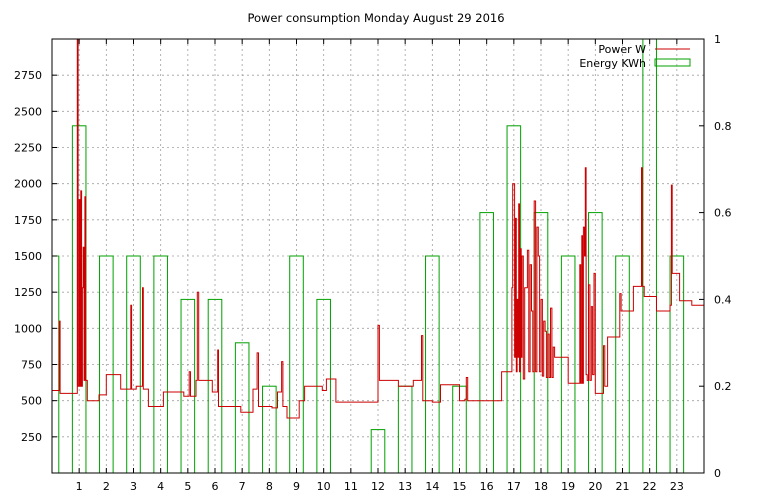 The height and width of the screenshot is (500, 768). What do you see at coordinates (296, 486) in the screenshot?
I see `x-tick-label: 9` at bounding box center [296, 486].